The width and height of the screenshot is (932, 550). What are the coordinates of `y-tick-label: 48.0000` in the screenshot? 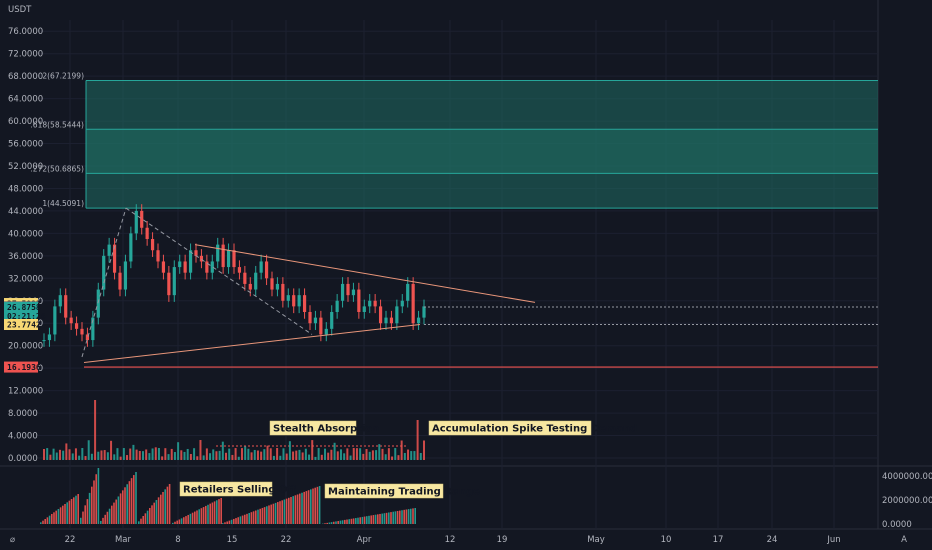 It's located at (25, 189).